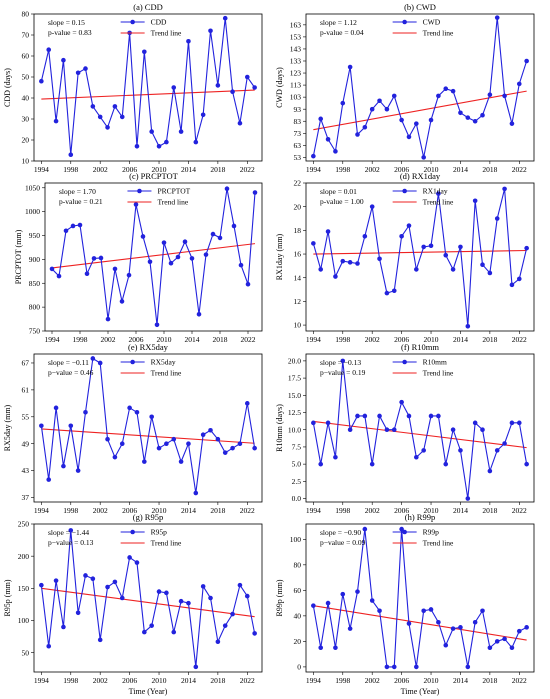  Describe the element at coordinates (340, 532) in the screenshot. I see `slope-text: slope = −0.90` at that location.